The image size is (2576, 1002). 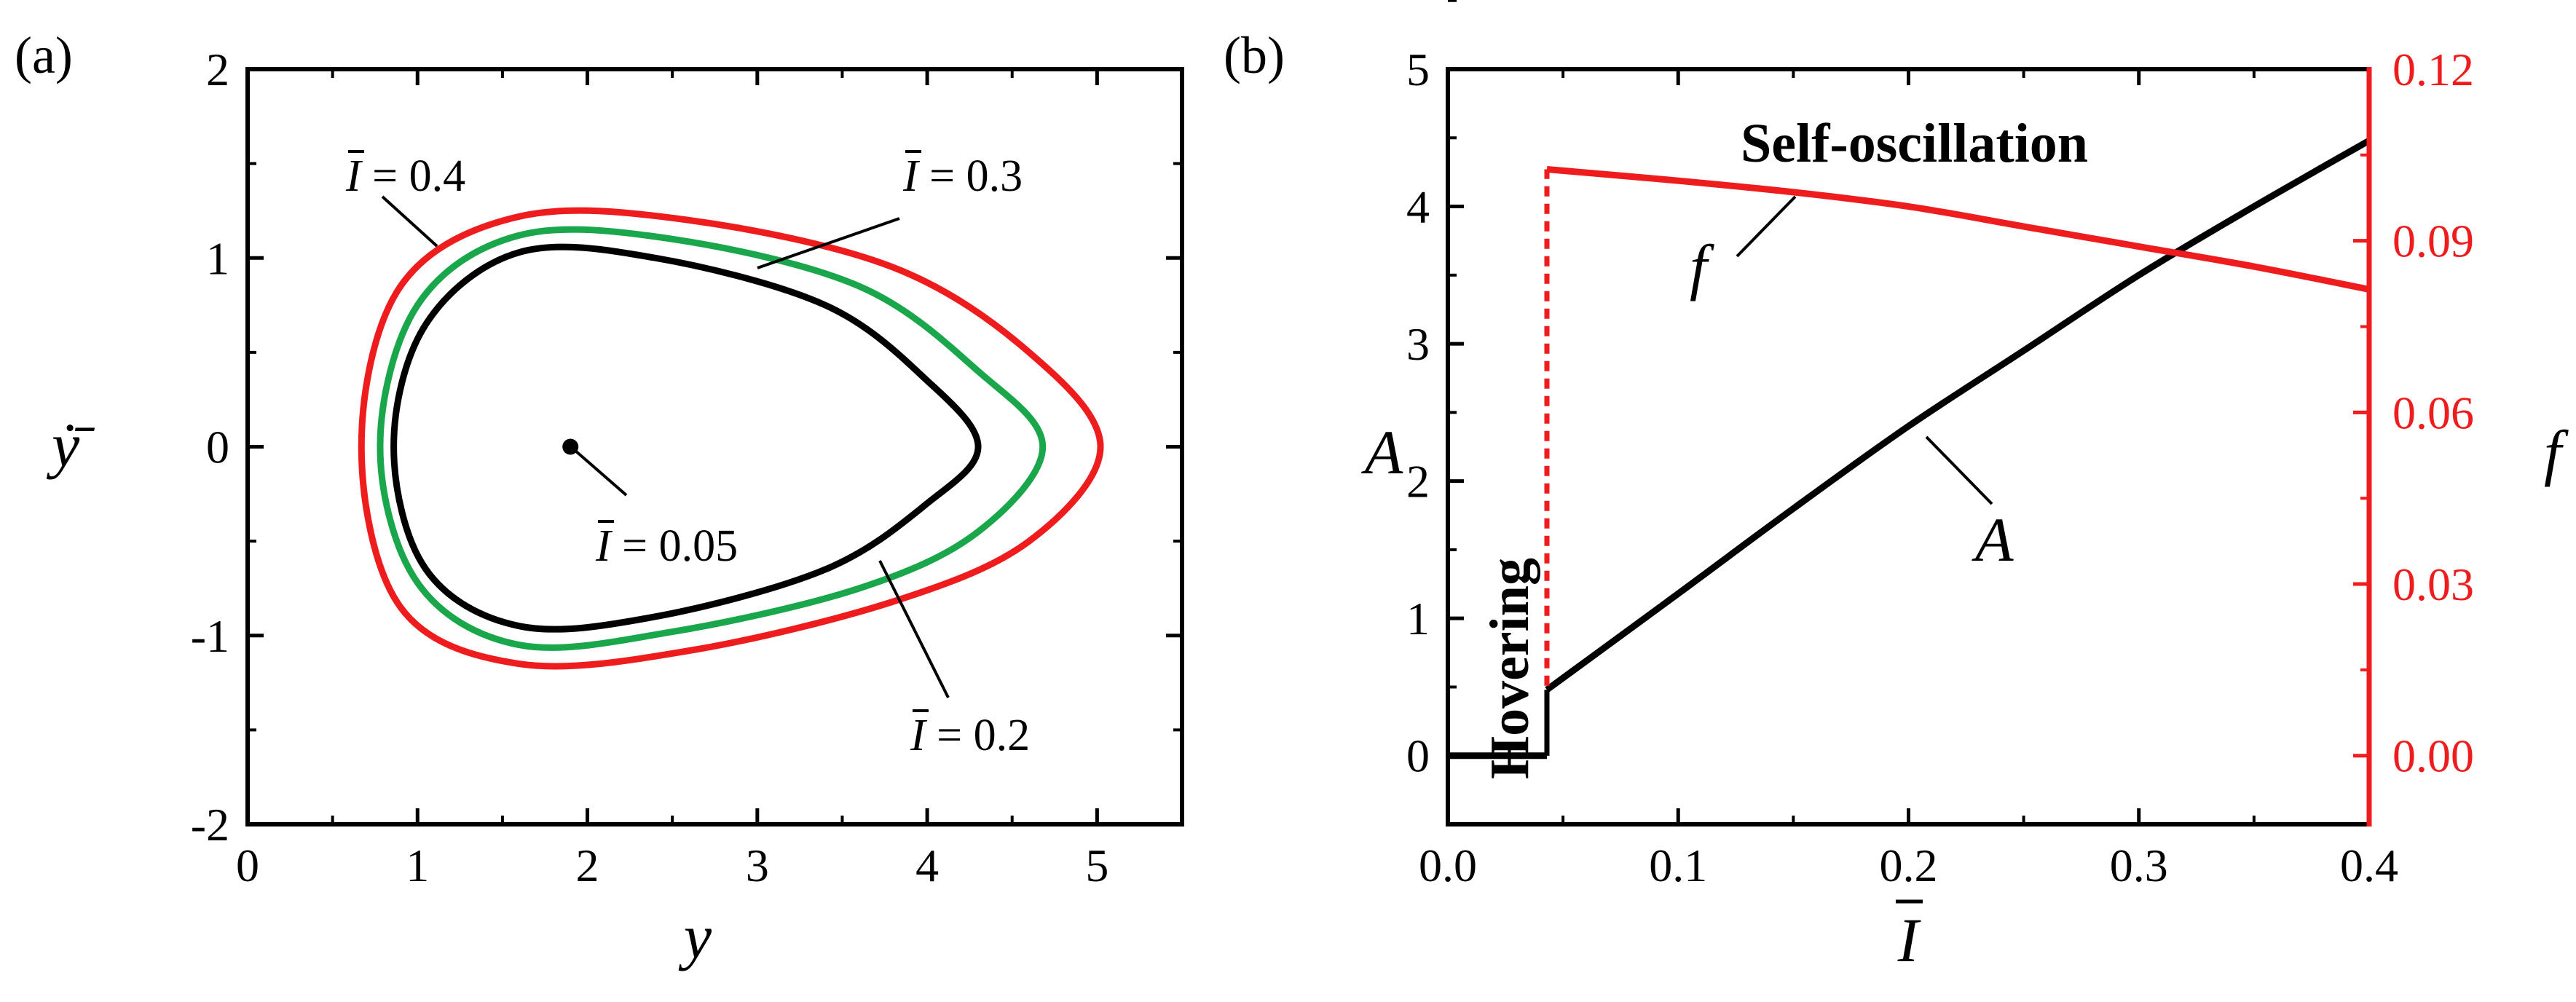 I want to click on svg-text: I = 0.05, so click(x=666, y=546).